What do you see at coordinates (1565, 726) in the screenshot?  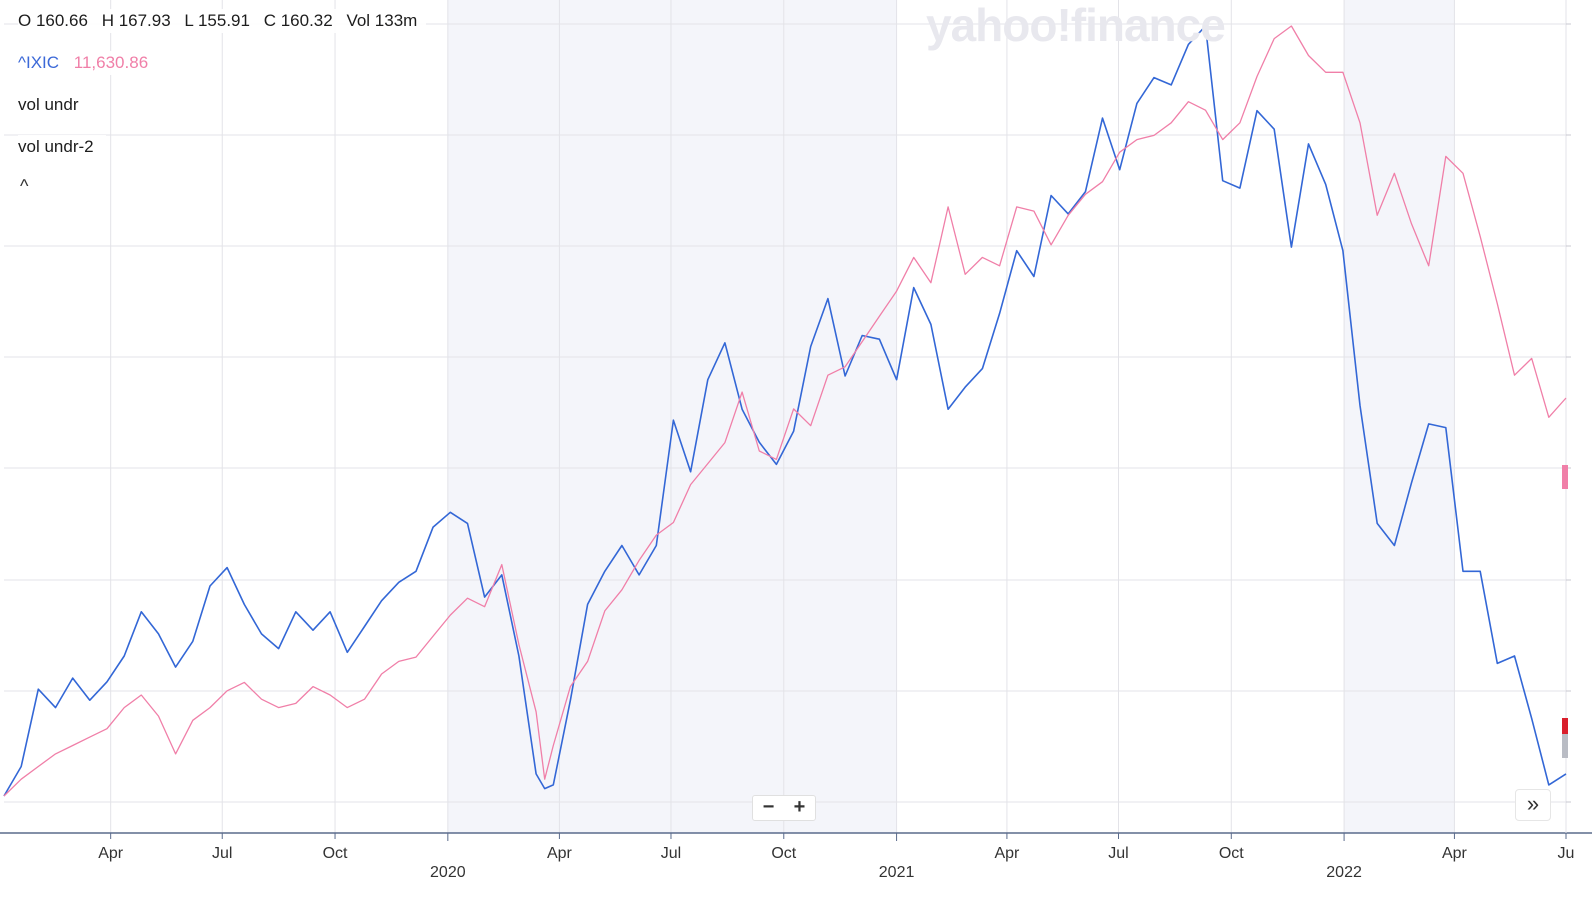 I see `price-last-marker` at bounding box center [1565, 726].